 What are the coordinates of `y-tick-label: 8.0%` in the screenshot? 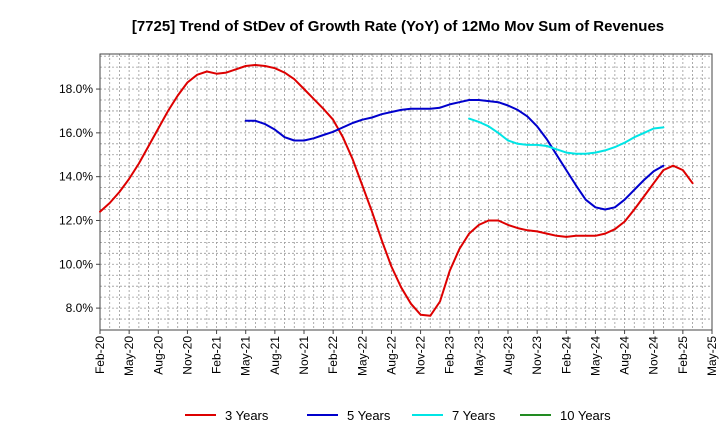 It's located at (80, 308).